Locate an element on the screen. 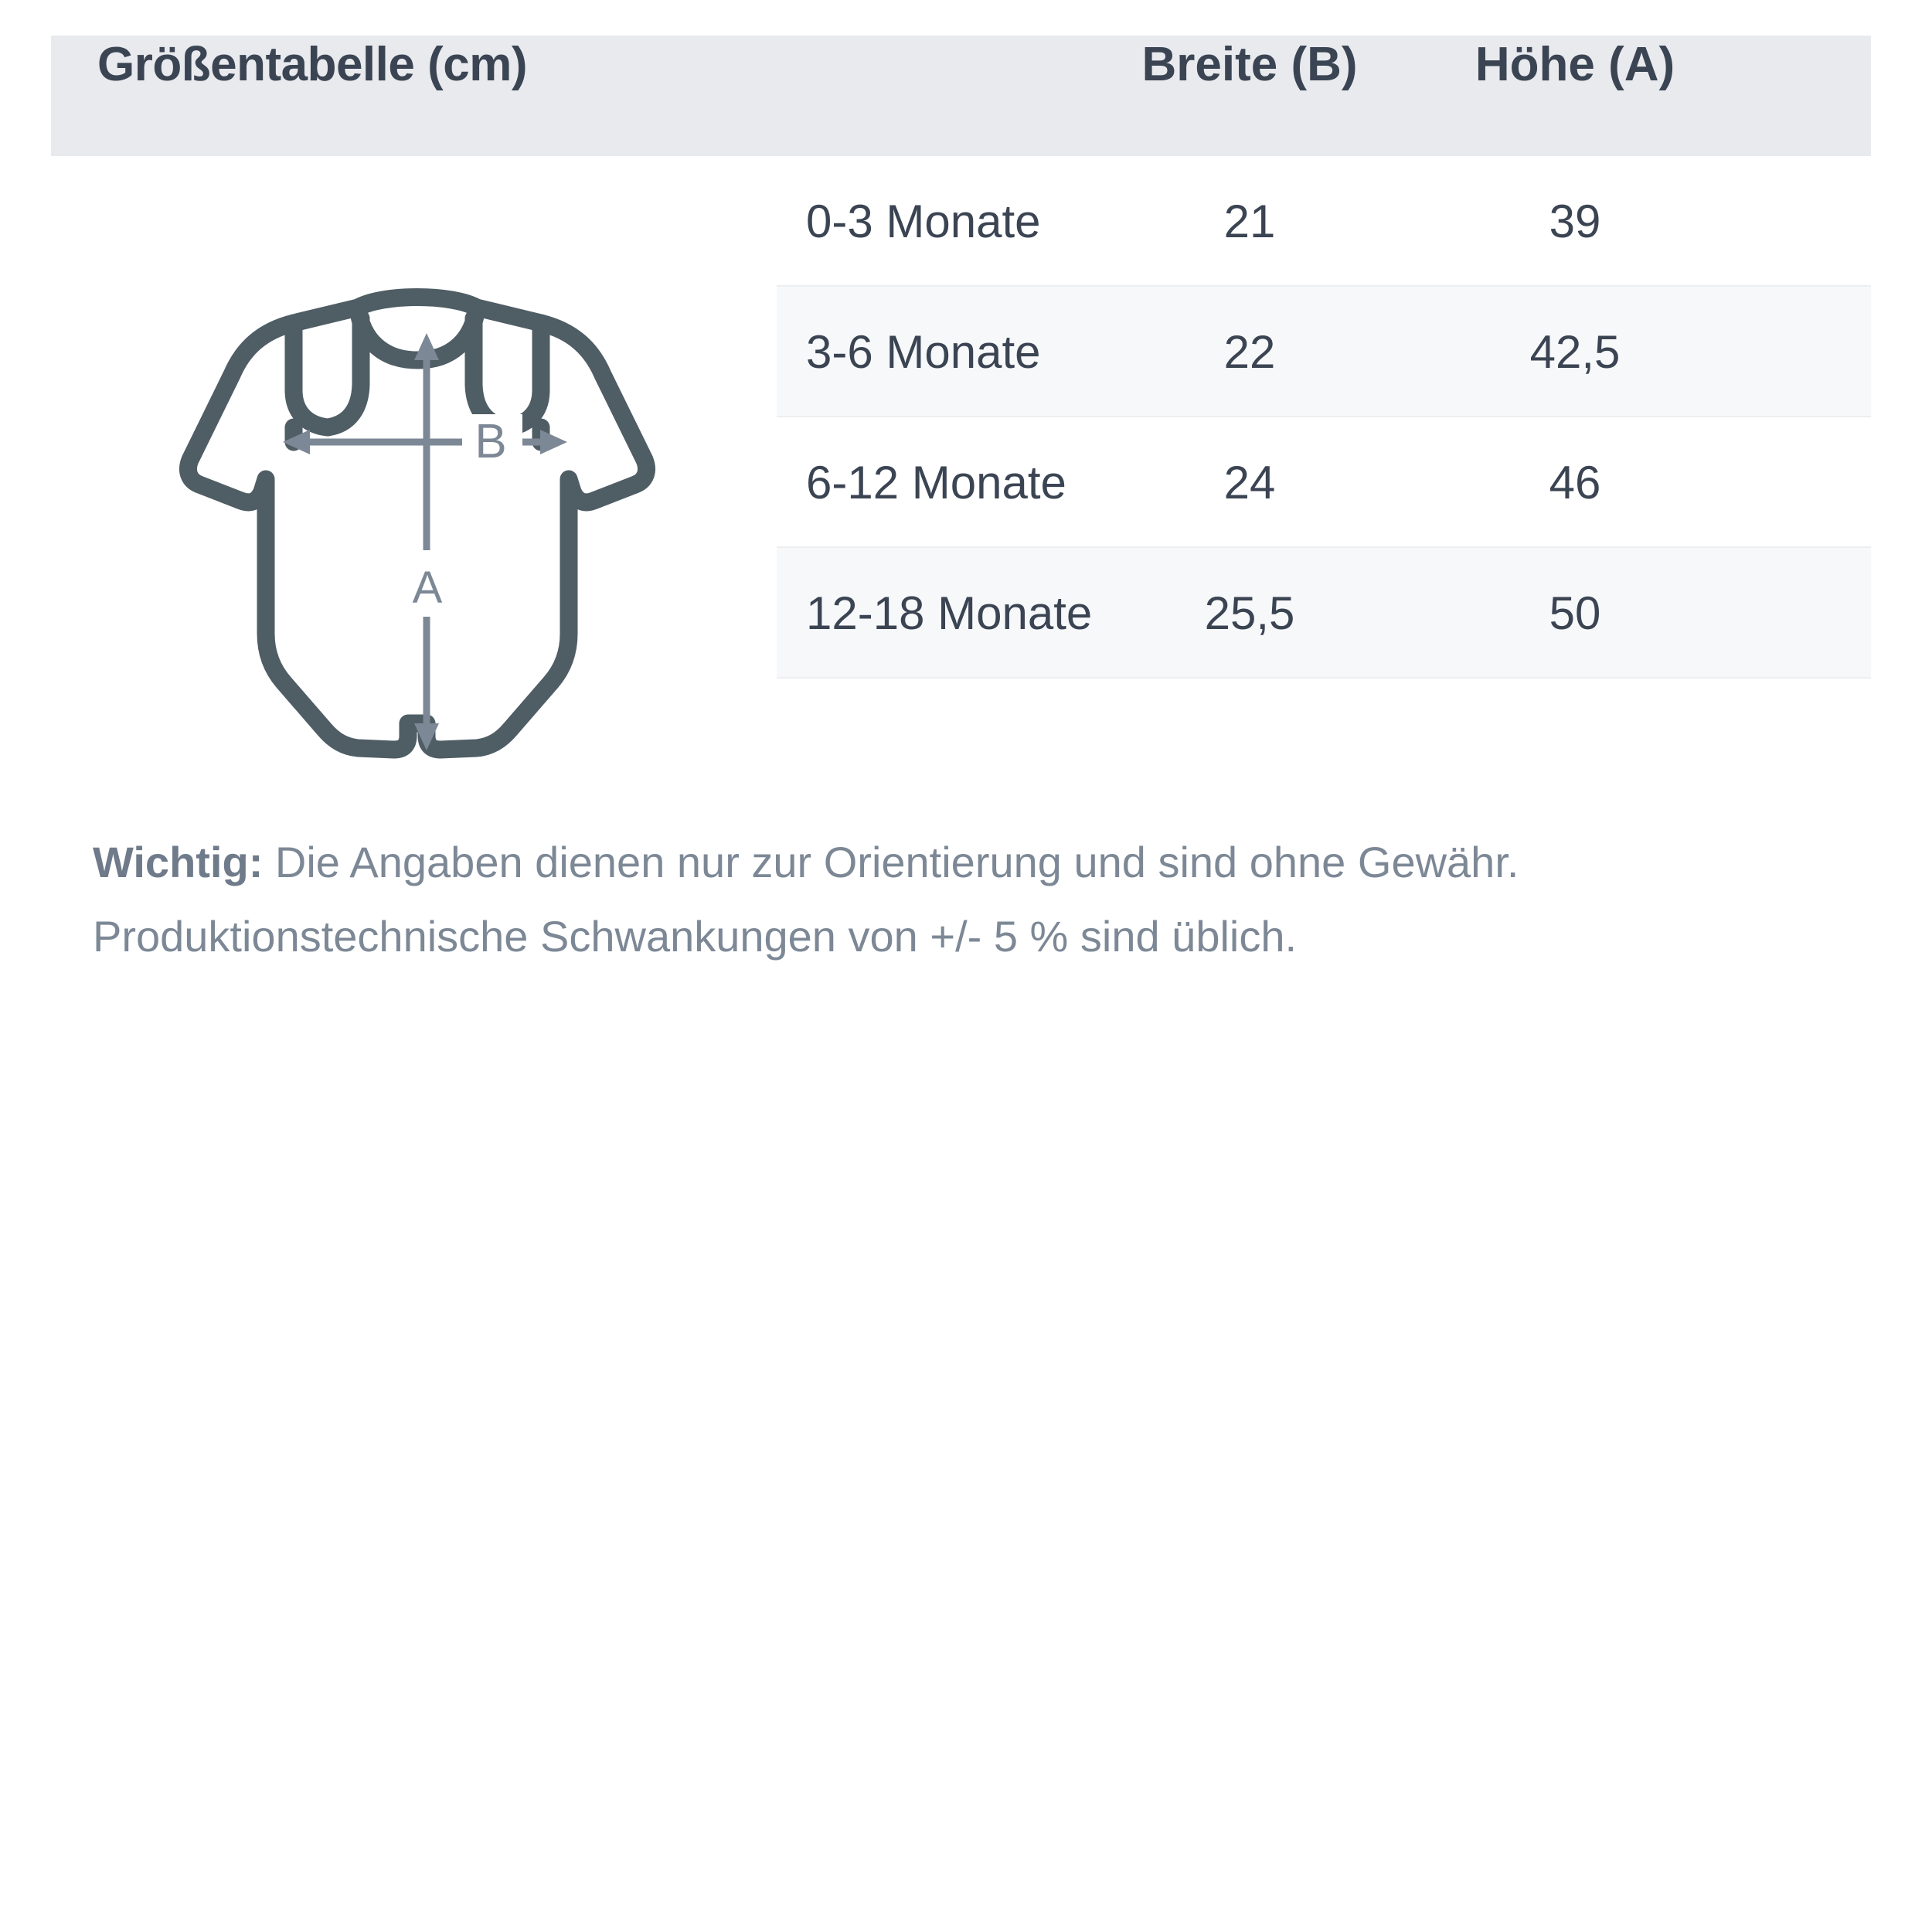 The image size is (1932, 1932). table-row: 0-3 Monate 21 39 is located at coordinates (966, 221).